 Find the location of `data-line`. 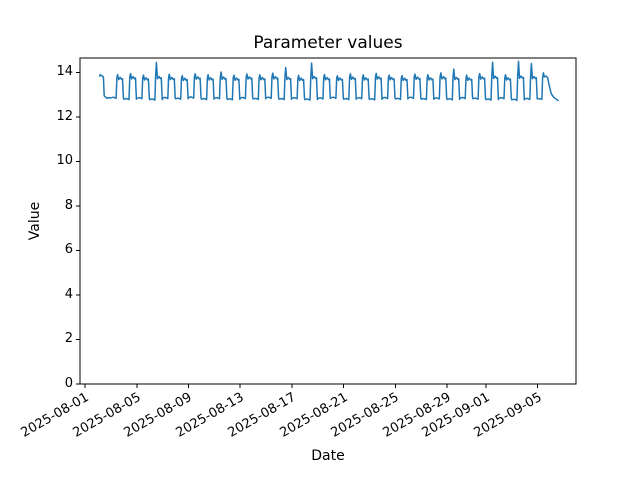

data-line is located at coordinates (328, 81).